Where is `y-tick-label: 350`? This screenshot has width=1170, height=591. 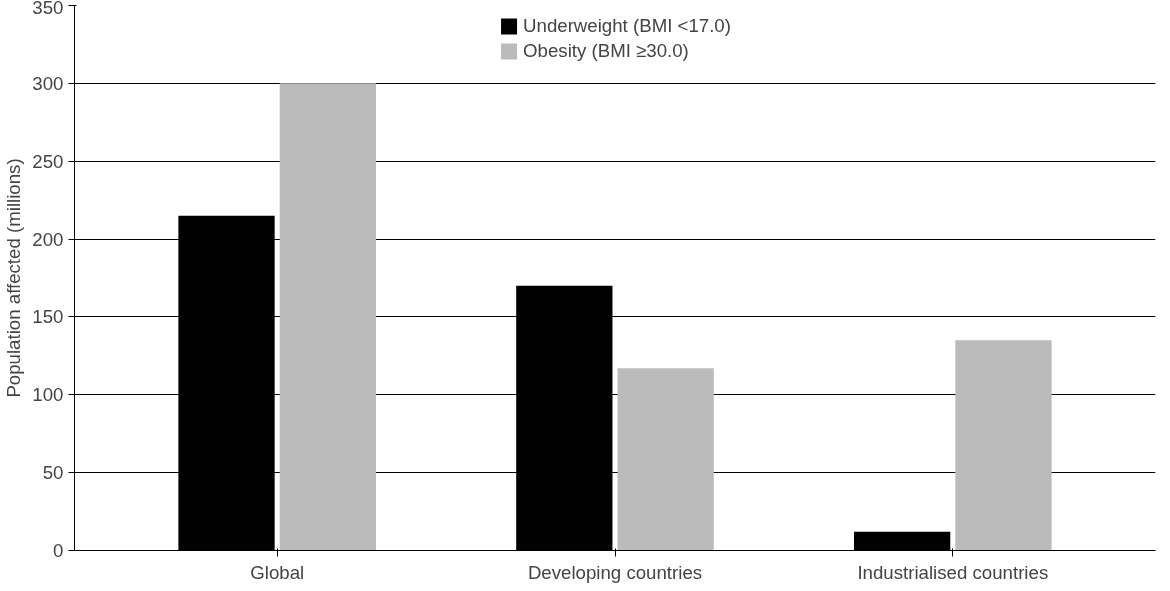
y-tick-label: 350 is located at coordinates (48, 9).